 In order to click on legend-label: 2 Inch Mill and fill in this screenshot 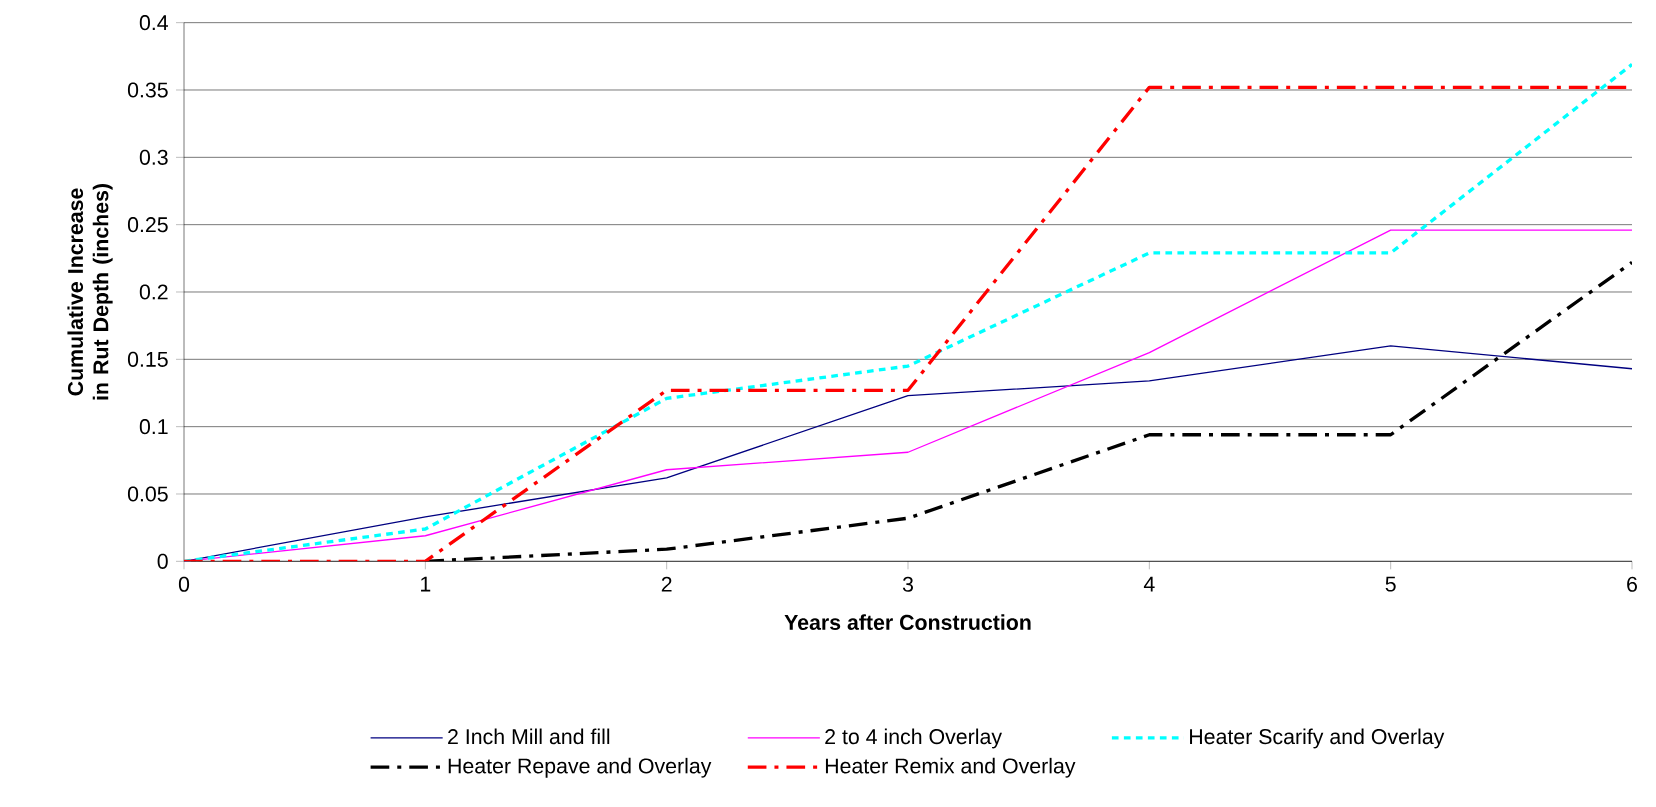, I will do `click(529, 736)`.